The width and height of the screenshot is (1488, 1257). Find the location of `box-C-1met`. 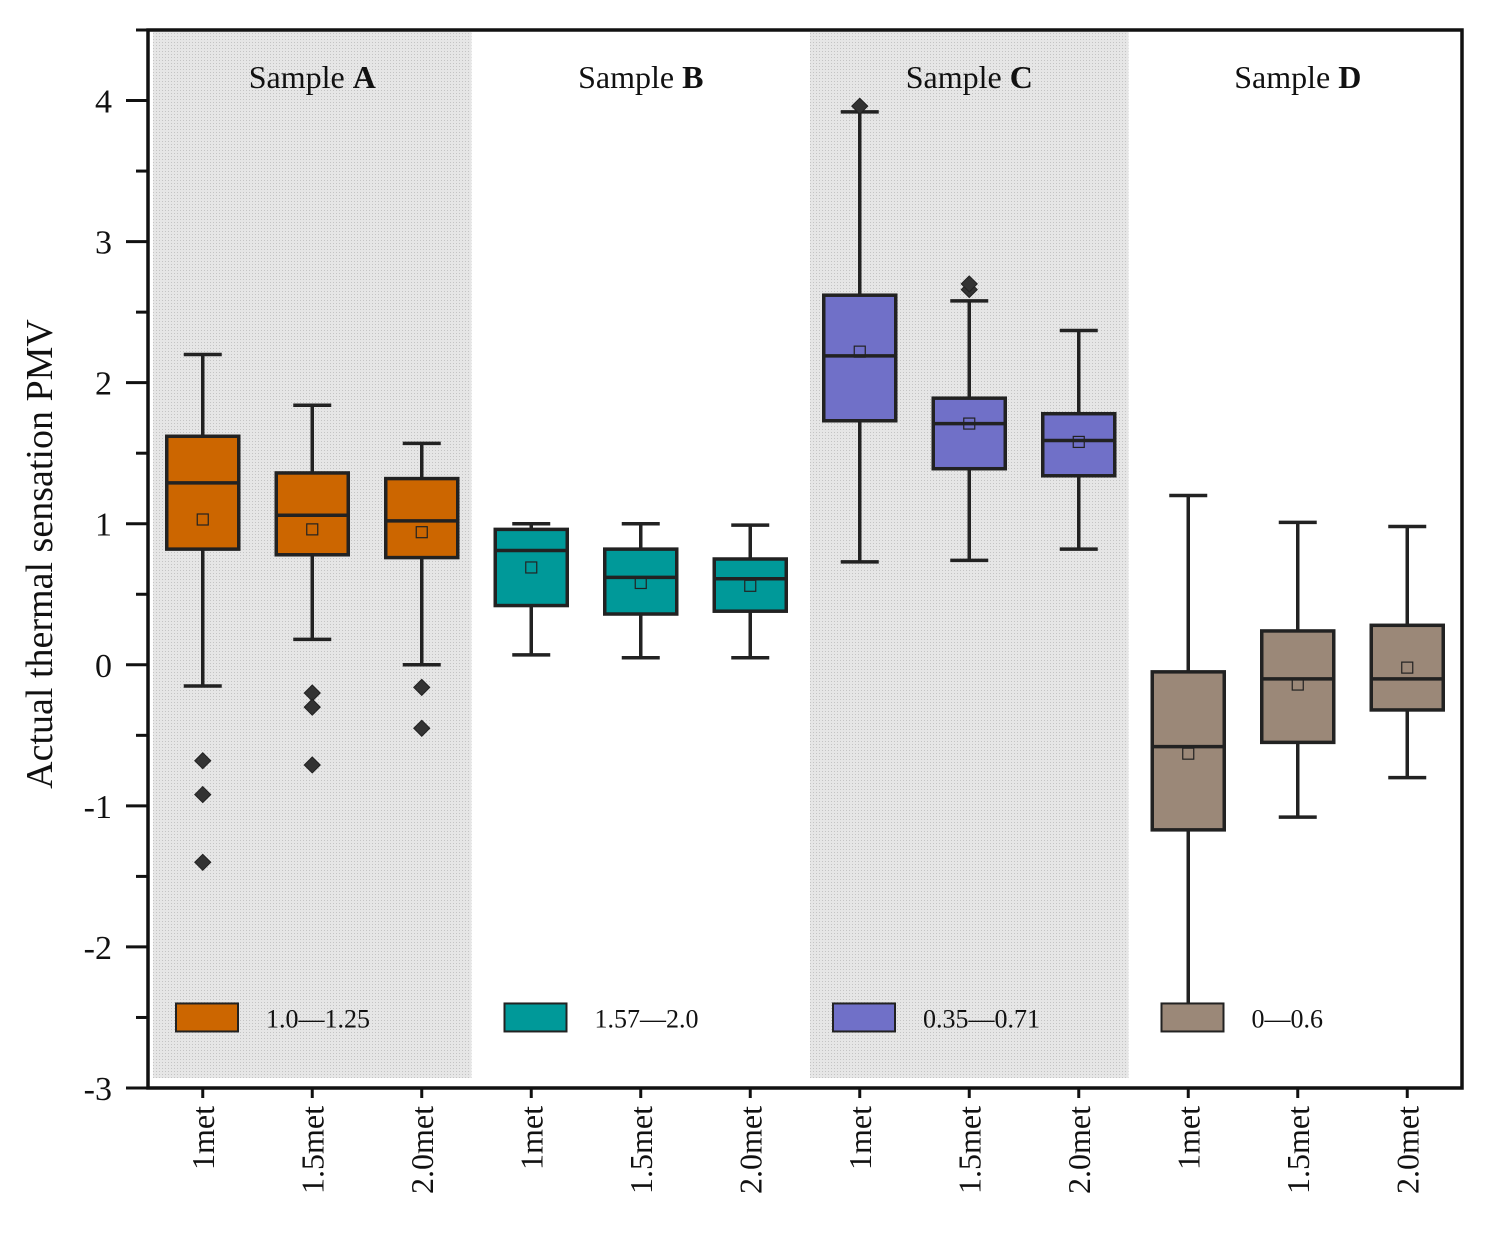

box-C-1met is located at coordinates (860, 358).